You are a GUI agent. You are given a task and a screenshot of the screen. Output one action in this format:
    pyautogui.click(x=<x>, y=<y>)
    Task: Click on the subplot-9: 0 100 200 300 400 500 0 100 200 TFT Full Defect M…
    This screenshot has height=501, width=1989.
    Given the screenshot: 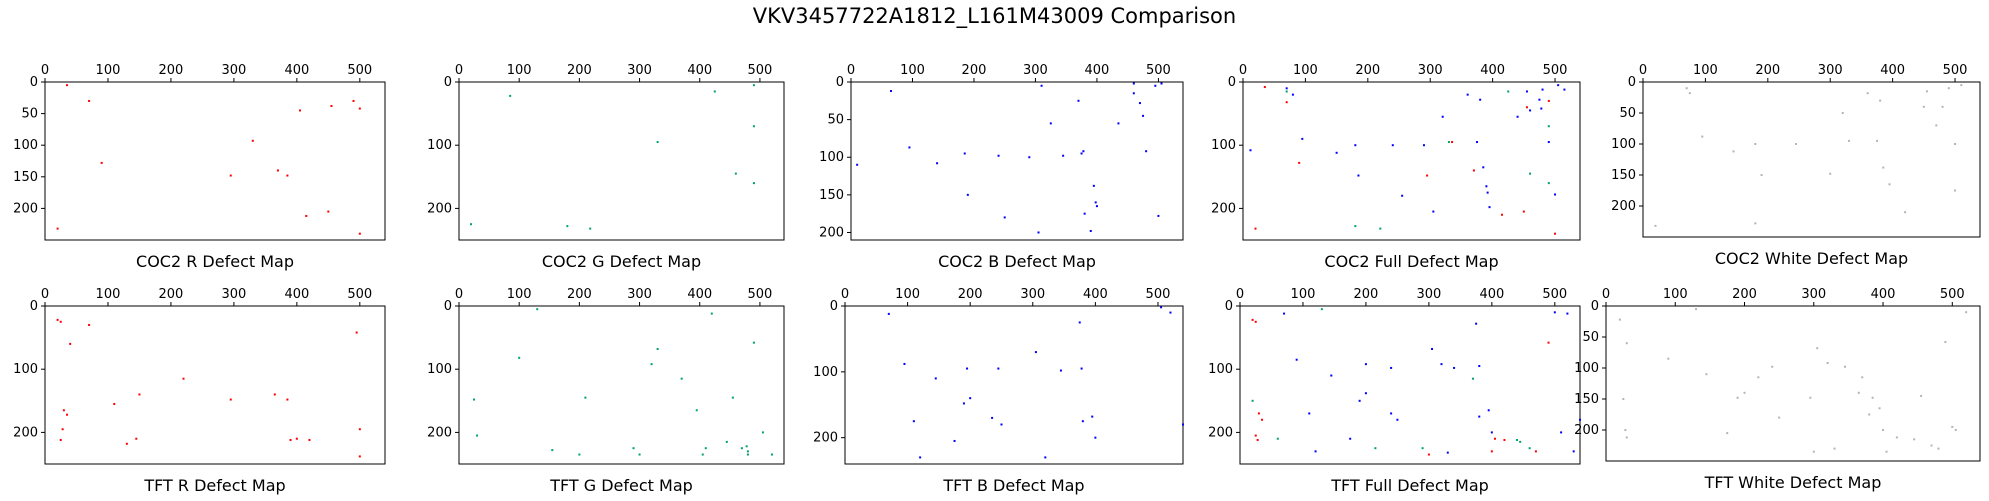 What is the action you would take?
    pyautogui.click(x=1394, y=391)
    